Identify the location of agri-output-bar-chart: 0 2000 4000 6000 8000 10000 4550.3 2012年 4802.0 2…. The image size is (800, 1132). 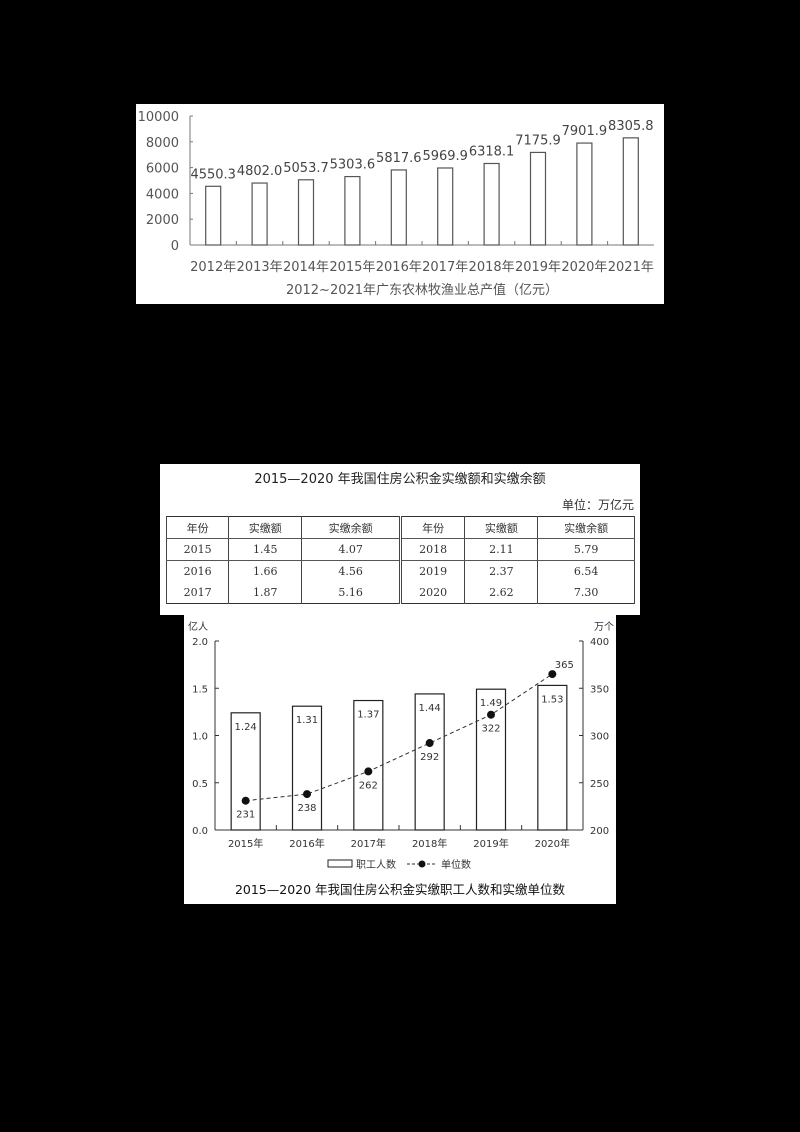
(396, 204).